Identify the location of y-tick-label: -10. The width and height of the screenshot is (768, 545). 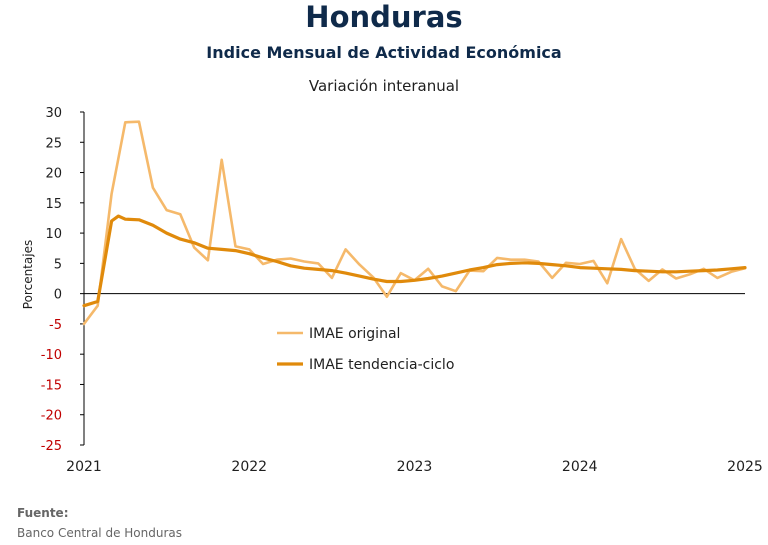
(51, 355).